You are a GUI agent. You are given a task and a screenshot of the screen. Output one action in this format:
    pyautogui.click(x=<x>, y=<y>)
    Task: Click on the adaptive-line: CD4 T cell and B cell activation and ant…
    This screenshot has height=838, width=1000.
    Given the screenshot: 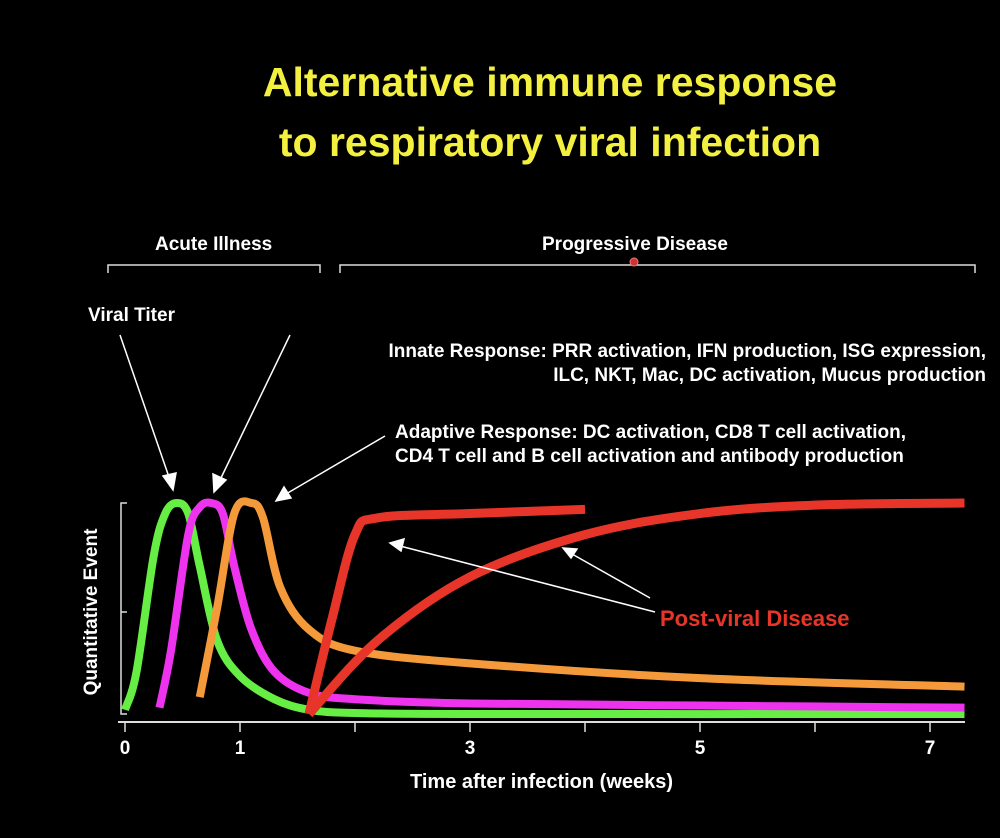 What is the action you would take?
    pyautogui.click(x=649, y=456)
    